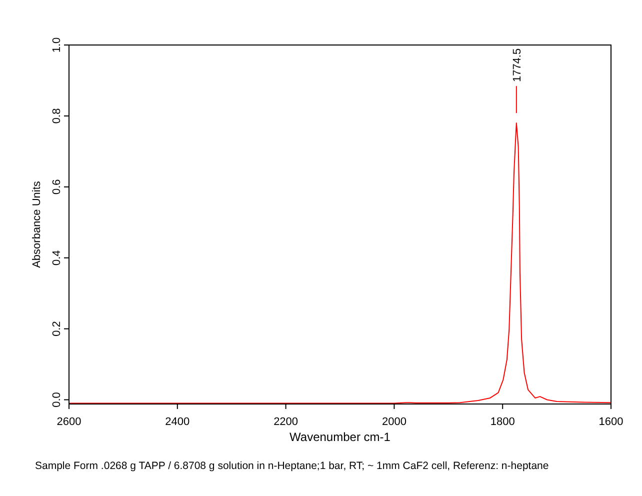 Image resolution: width=642 pixels, height=496 pixels. I want to click on y-tick-label: 0.2, so click(57, 328).